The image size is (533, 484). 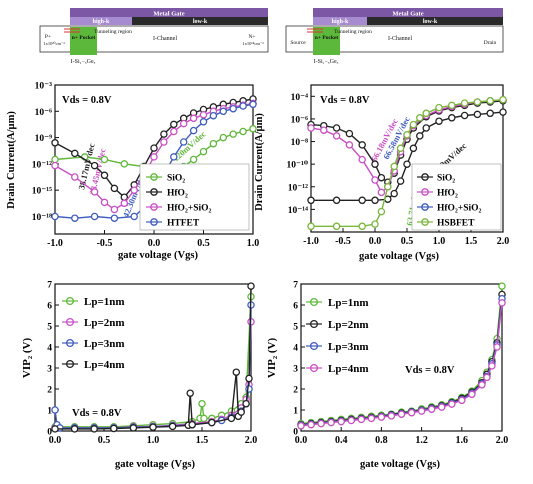 What do you see at coordinates (44, 87) in the screenshot?
I see `y-tick-label: 10⁻³` at bounding box center [44, 87].